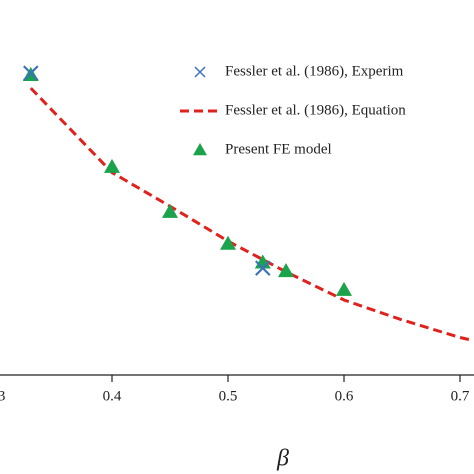 The image size is (474, 474). What do you see at coordinates (278, 149) in the screenshot?
I see `legend-label: Present FE model` at bounding box center [278, 149].